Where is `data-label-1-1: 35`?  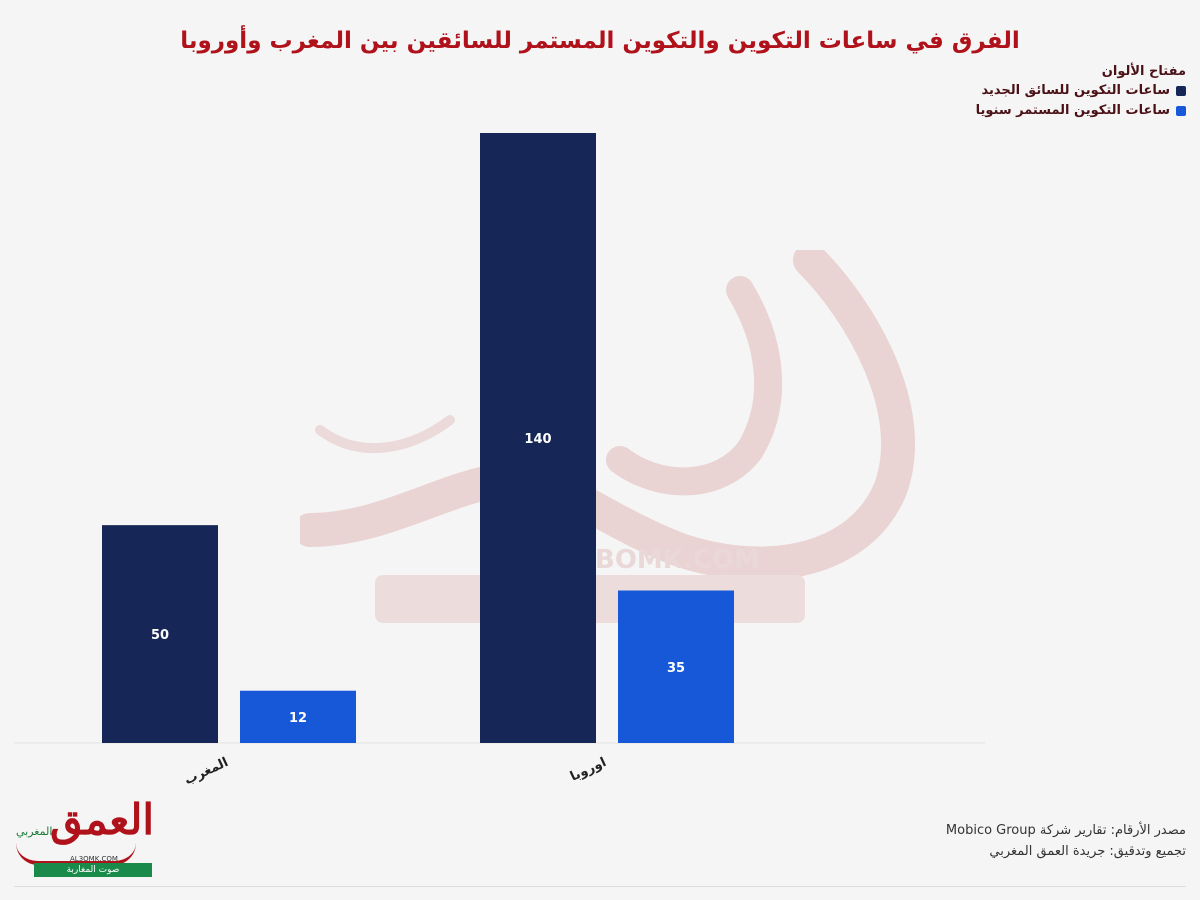 data-label-1-1: 35 is located at coordinates (676, 668).